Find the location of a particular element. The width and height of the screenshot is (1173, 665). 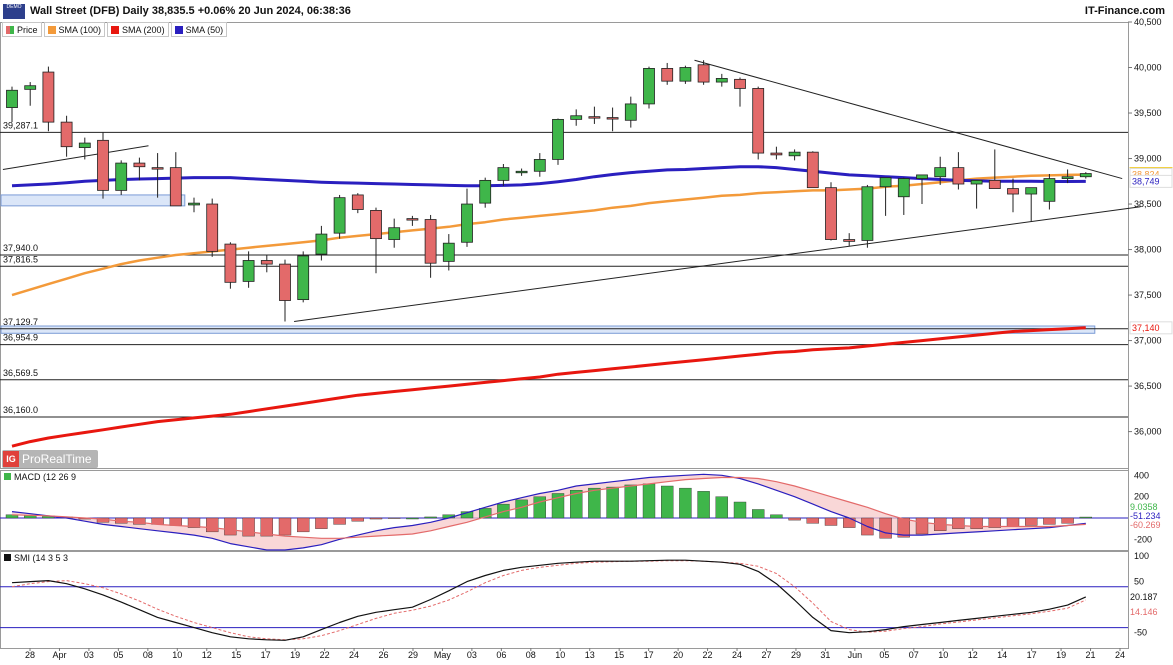

price-level-label: 36,569.5 is located at coordinates (20, 373).